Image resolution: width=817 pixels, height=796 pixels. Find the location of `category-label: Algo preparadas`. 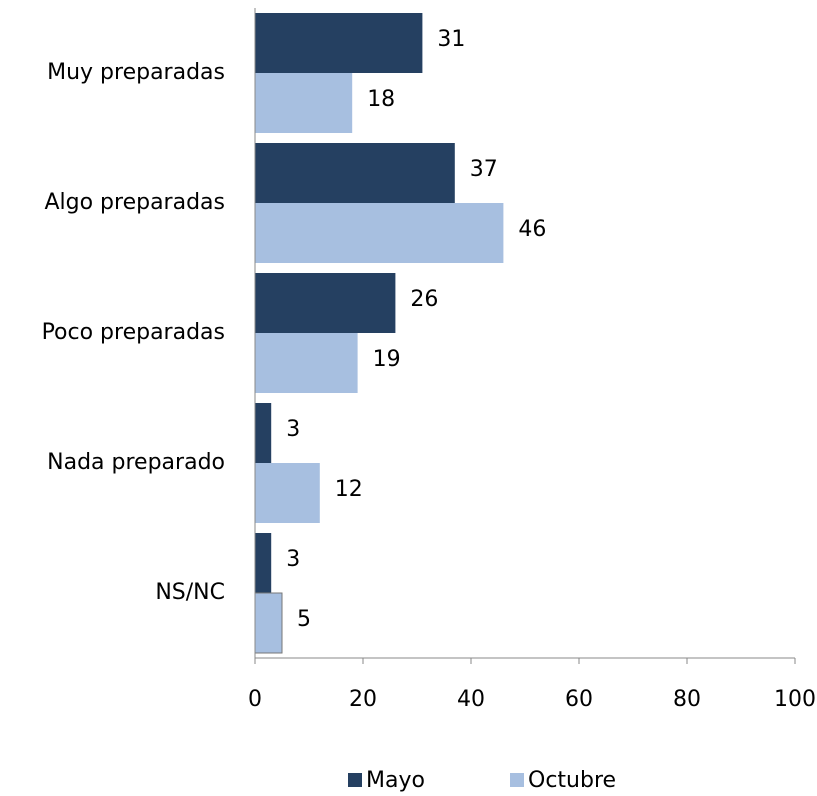

category-label: Algo preparadas is located at coordinates (134, 202).